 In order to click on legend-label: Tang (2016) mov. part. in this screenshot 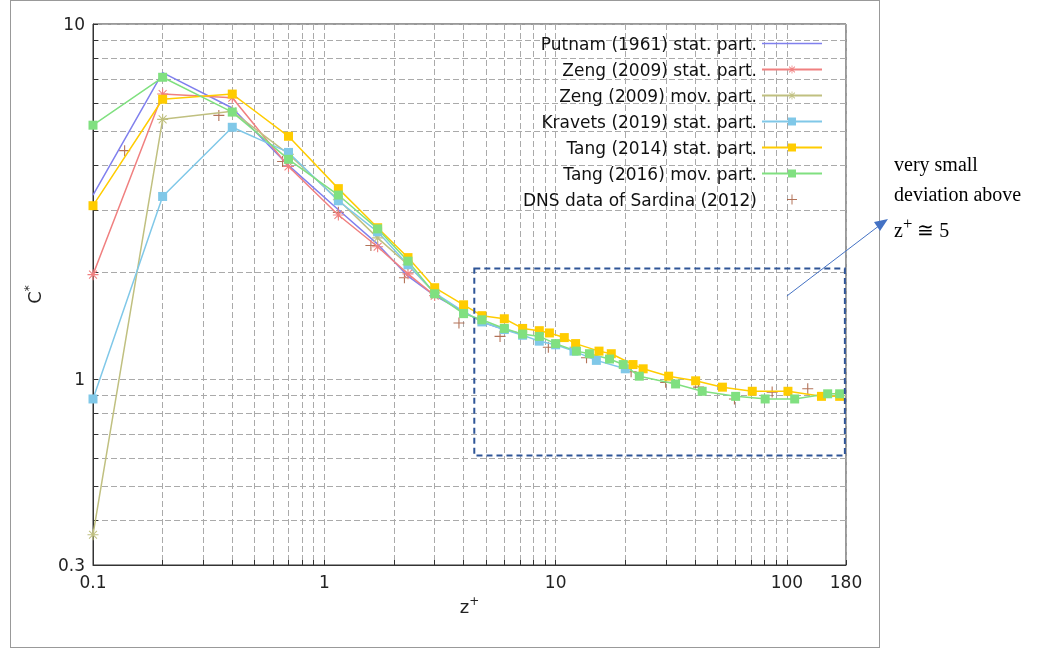, I will do `click(659, 173)`.